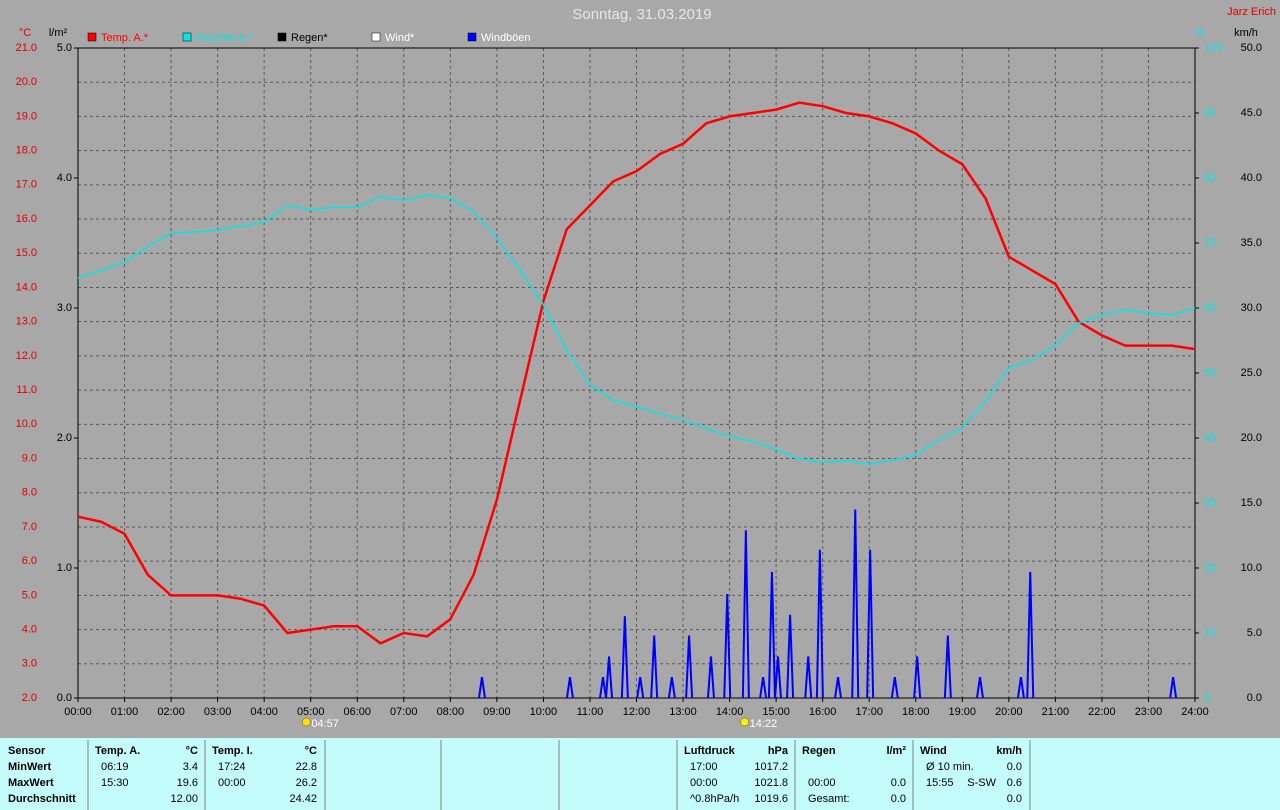 This screenshot has width=1280, height=810. What do you see at coordinates (869, 712) in the screenshot?
I see `x-tick-label: 17:00` at bounding box center [869, 712].